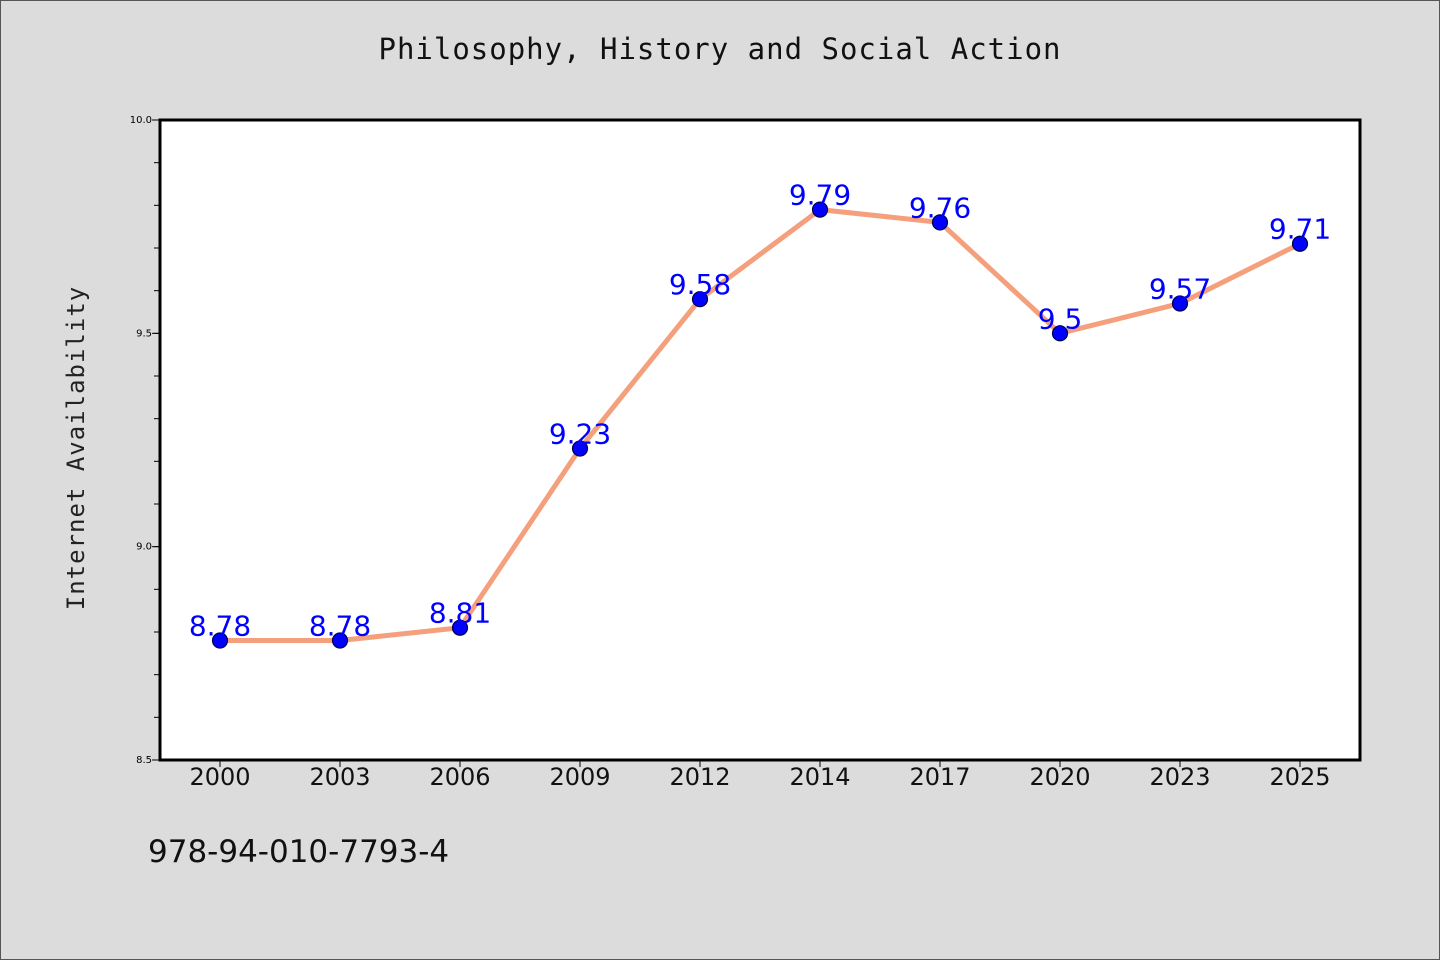  I want to click on x-tick-label: 2025, so click(1299, 777).